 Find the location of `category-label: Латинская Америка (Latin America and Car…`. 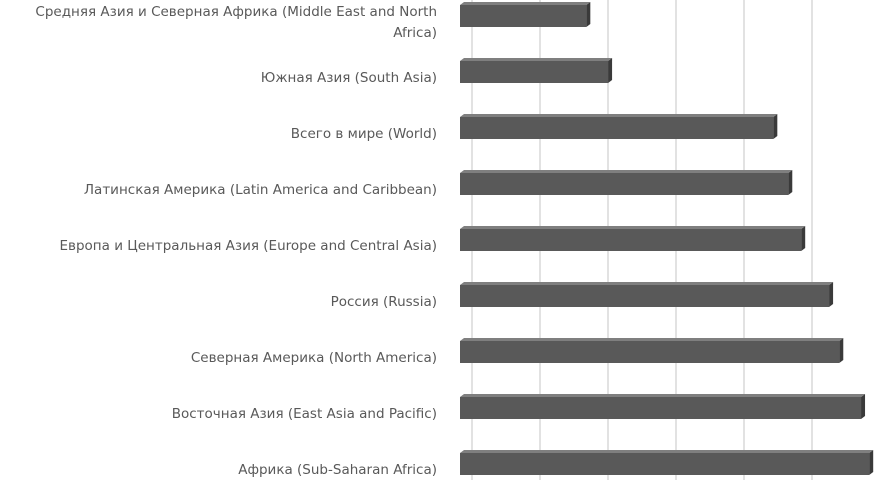

category-label: Латинская Америка (Latin America and Car… is located at coordinates (260, 189).